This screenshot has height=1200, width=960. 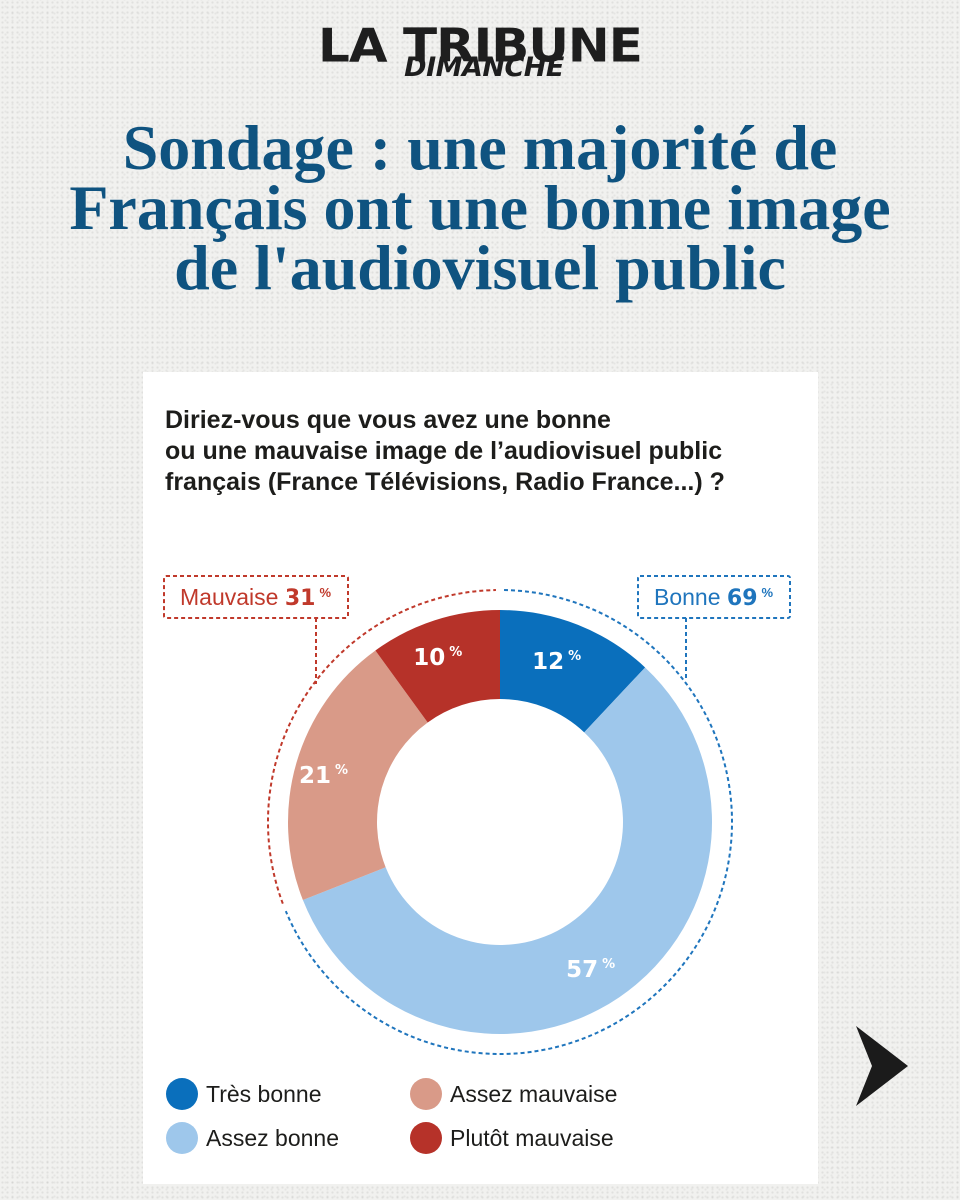 What do you see at coordinates (437, 658) in the screenshot?
I see `slice-value-label: 10%` at bounding box center [437, 658].